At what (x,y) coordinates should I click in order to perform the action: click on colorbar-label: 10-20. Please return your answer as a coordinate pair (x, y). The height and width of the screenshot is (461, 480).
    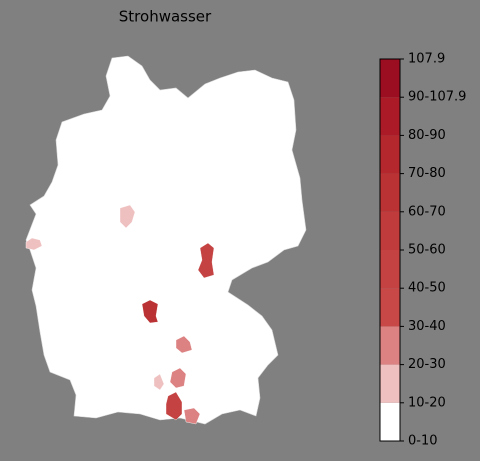
    Looking at the image, I should click on (427, 402).